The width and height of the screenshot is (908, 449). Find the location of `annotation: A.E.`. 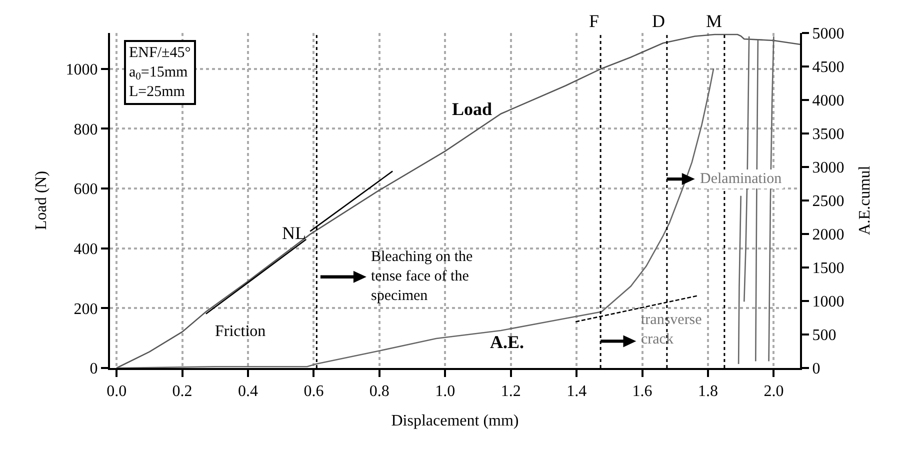

annotation: A.E. is located at coordinates (507, 342).